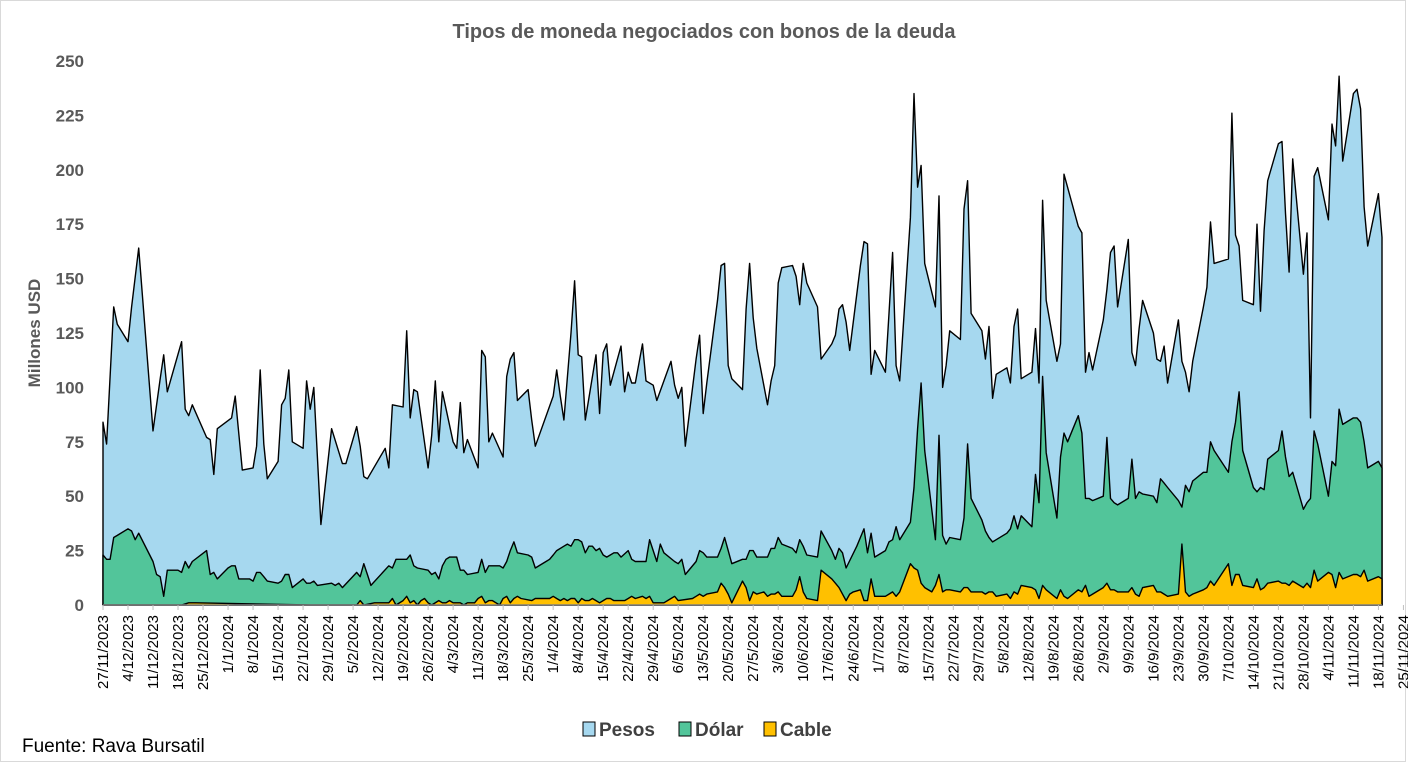 The height and width of the screenshot is (764, 1408). What do you see at coordinates (627, 730) in the screenshot?
I see `legend-label: Pesos` at bounding box center [627, 730].